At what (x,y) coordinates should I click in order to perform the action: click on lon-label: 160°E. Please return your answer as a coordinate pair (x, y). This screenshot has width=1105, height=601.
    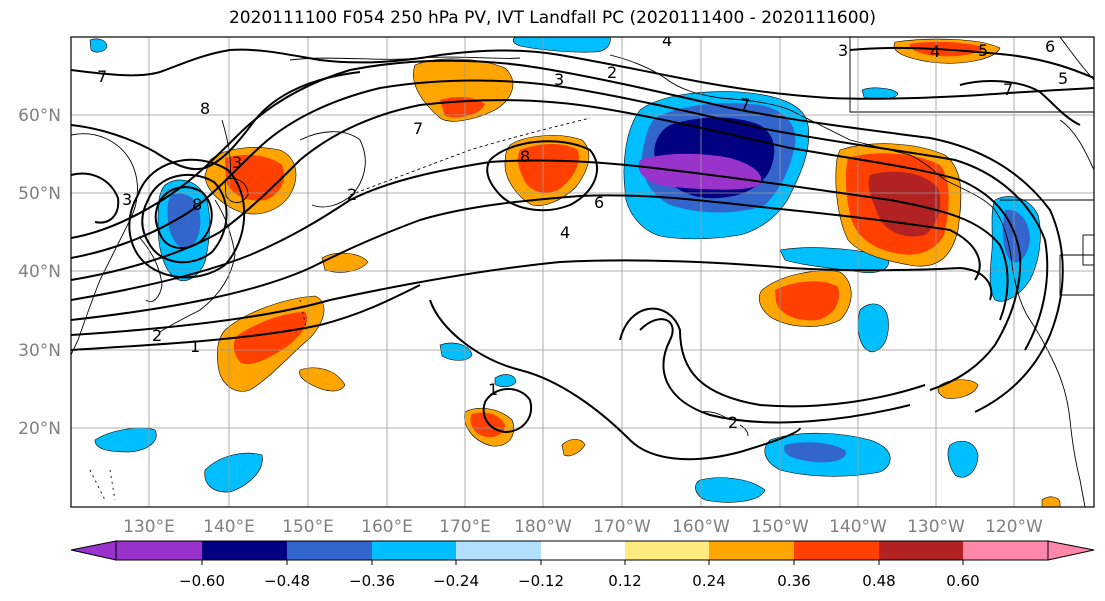
    Looking at the image, I should click on (387, 527).